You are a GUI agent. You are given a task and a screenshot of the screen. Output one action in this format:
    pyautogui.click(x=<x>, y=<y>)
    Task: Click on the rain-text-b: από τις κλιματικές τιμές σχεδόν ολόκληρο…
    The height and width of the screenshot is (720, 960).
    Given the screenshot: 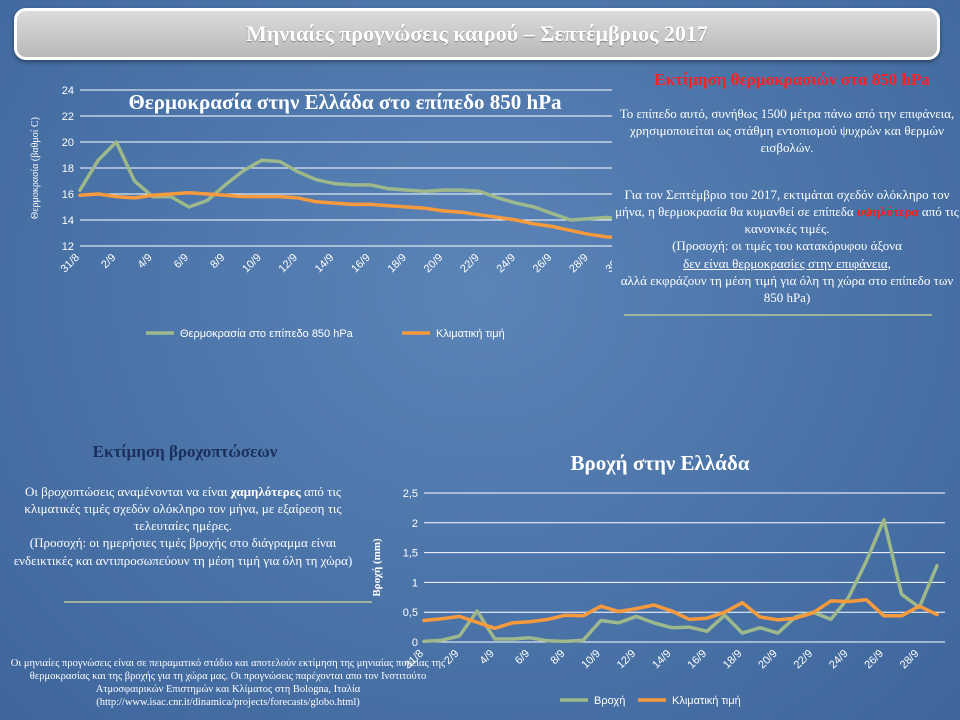 What is the action you would take?
    pyautogui.click(x=183, y=509)
    